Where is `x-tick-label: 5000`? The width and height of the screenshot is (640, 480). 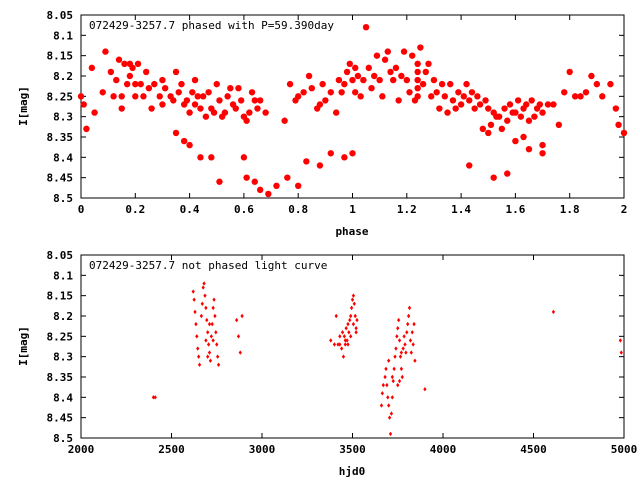 x-tick-label: 5000 is located at coordinates (624, 449).